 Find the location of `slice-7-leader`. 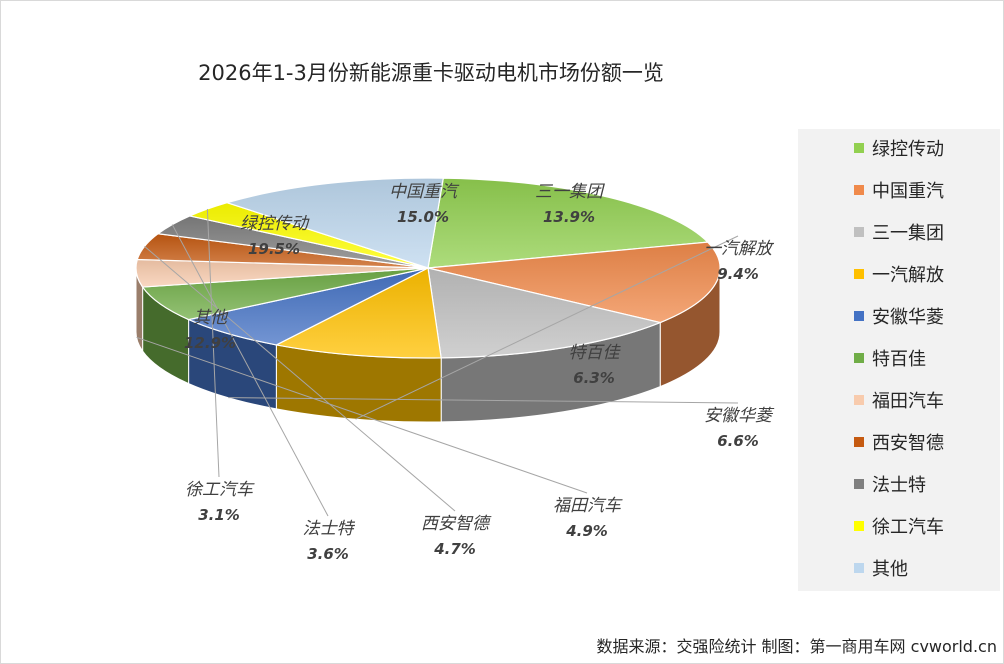

slice-7-leader is located at coordinates (300, 378).